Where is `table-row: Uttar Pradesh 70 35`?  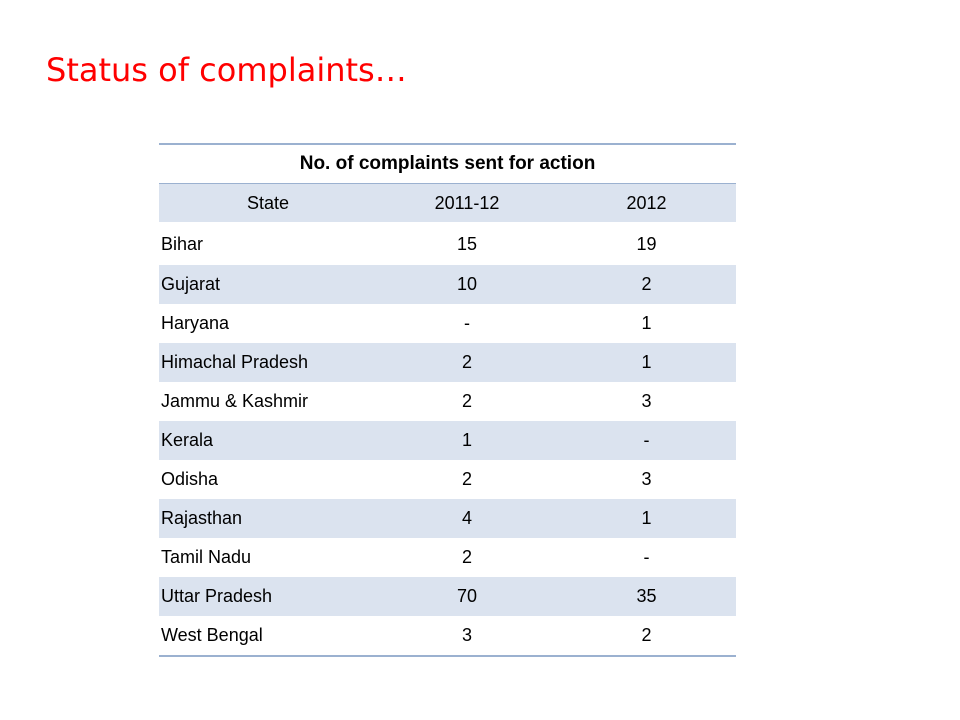 table-row: Uttar Pradesh 70 35 is located at coordinates (448, 596).